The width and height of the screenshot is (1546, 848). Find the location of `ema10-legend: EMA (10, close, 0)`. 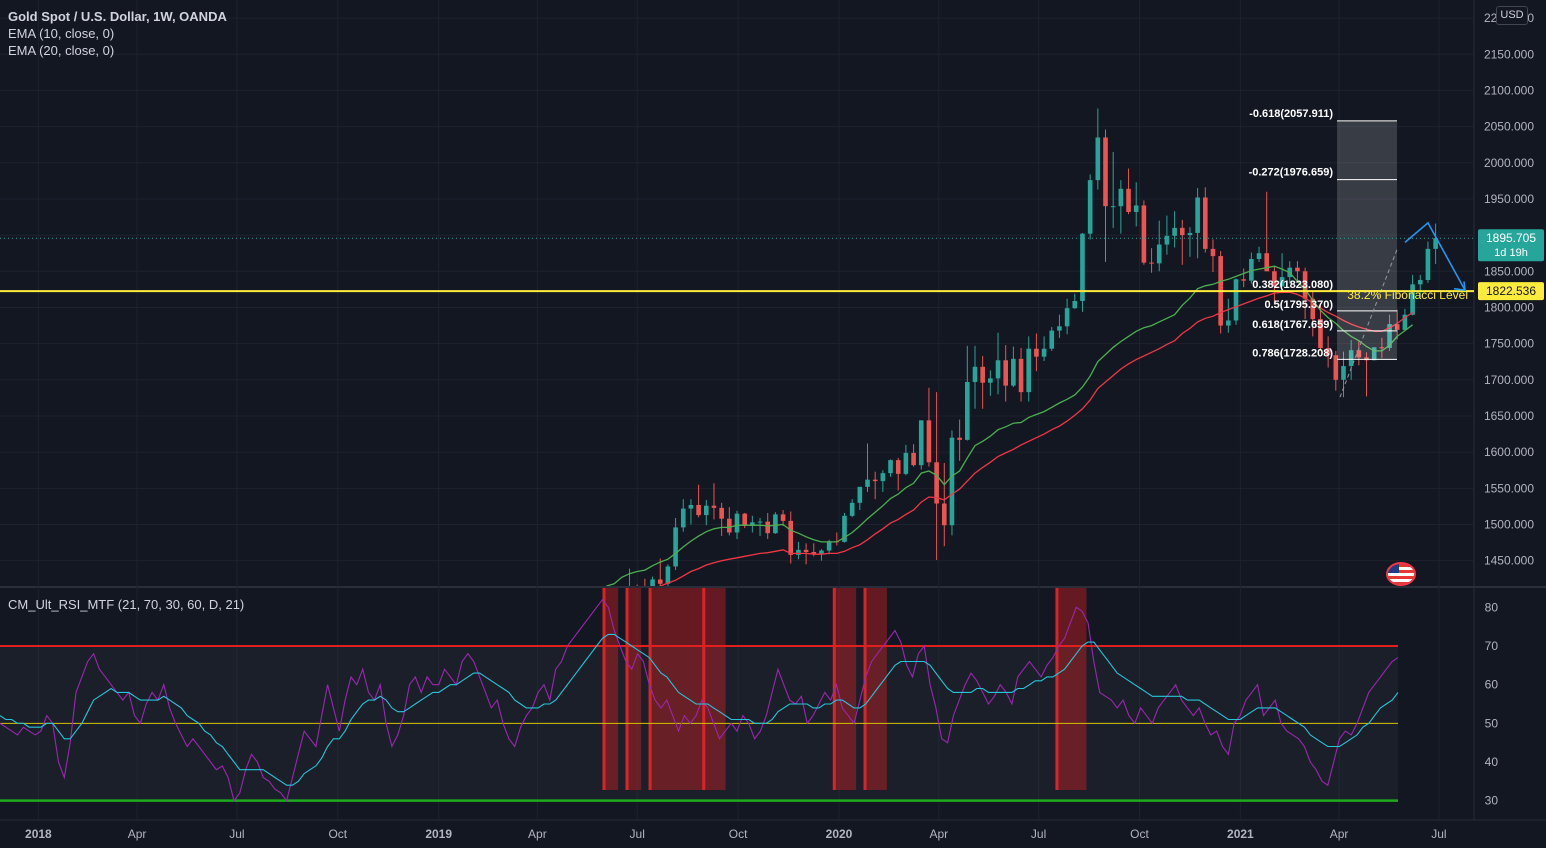

ema10-legend: EMA (10, close, 0) is located at coordinates (61, 33).